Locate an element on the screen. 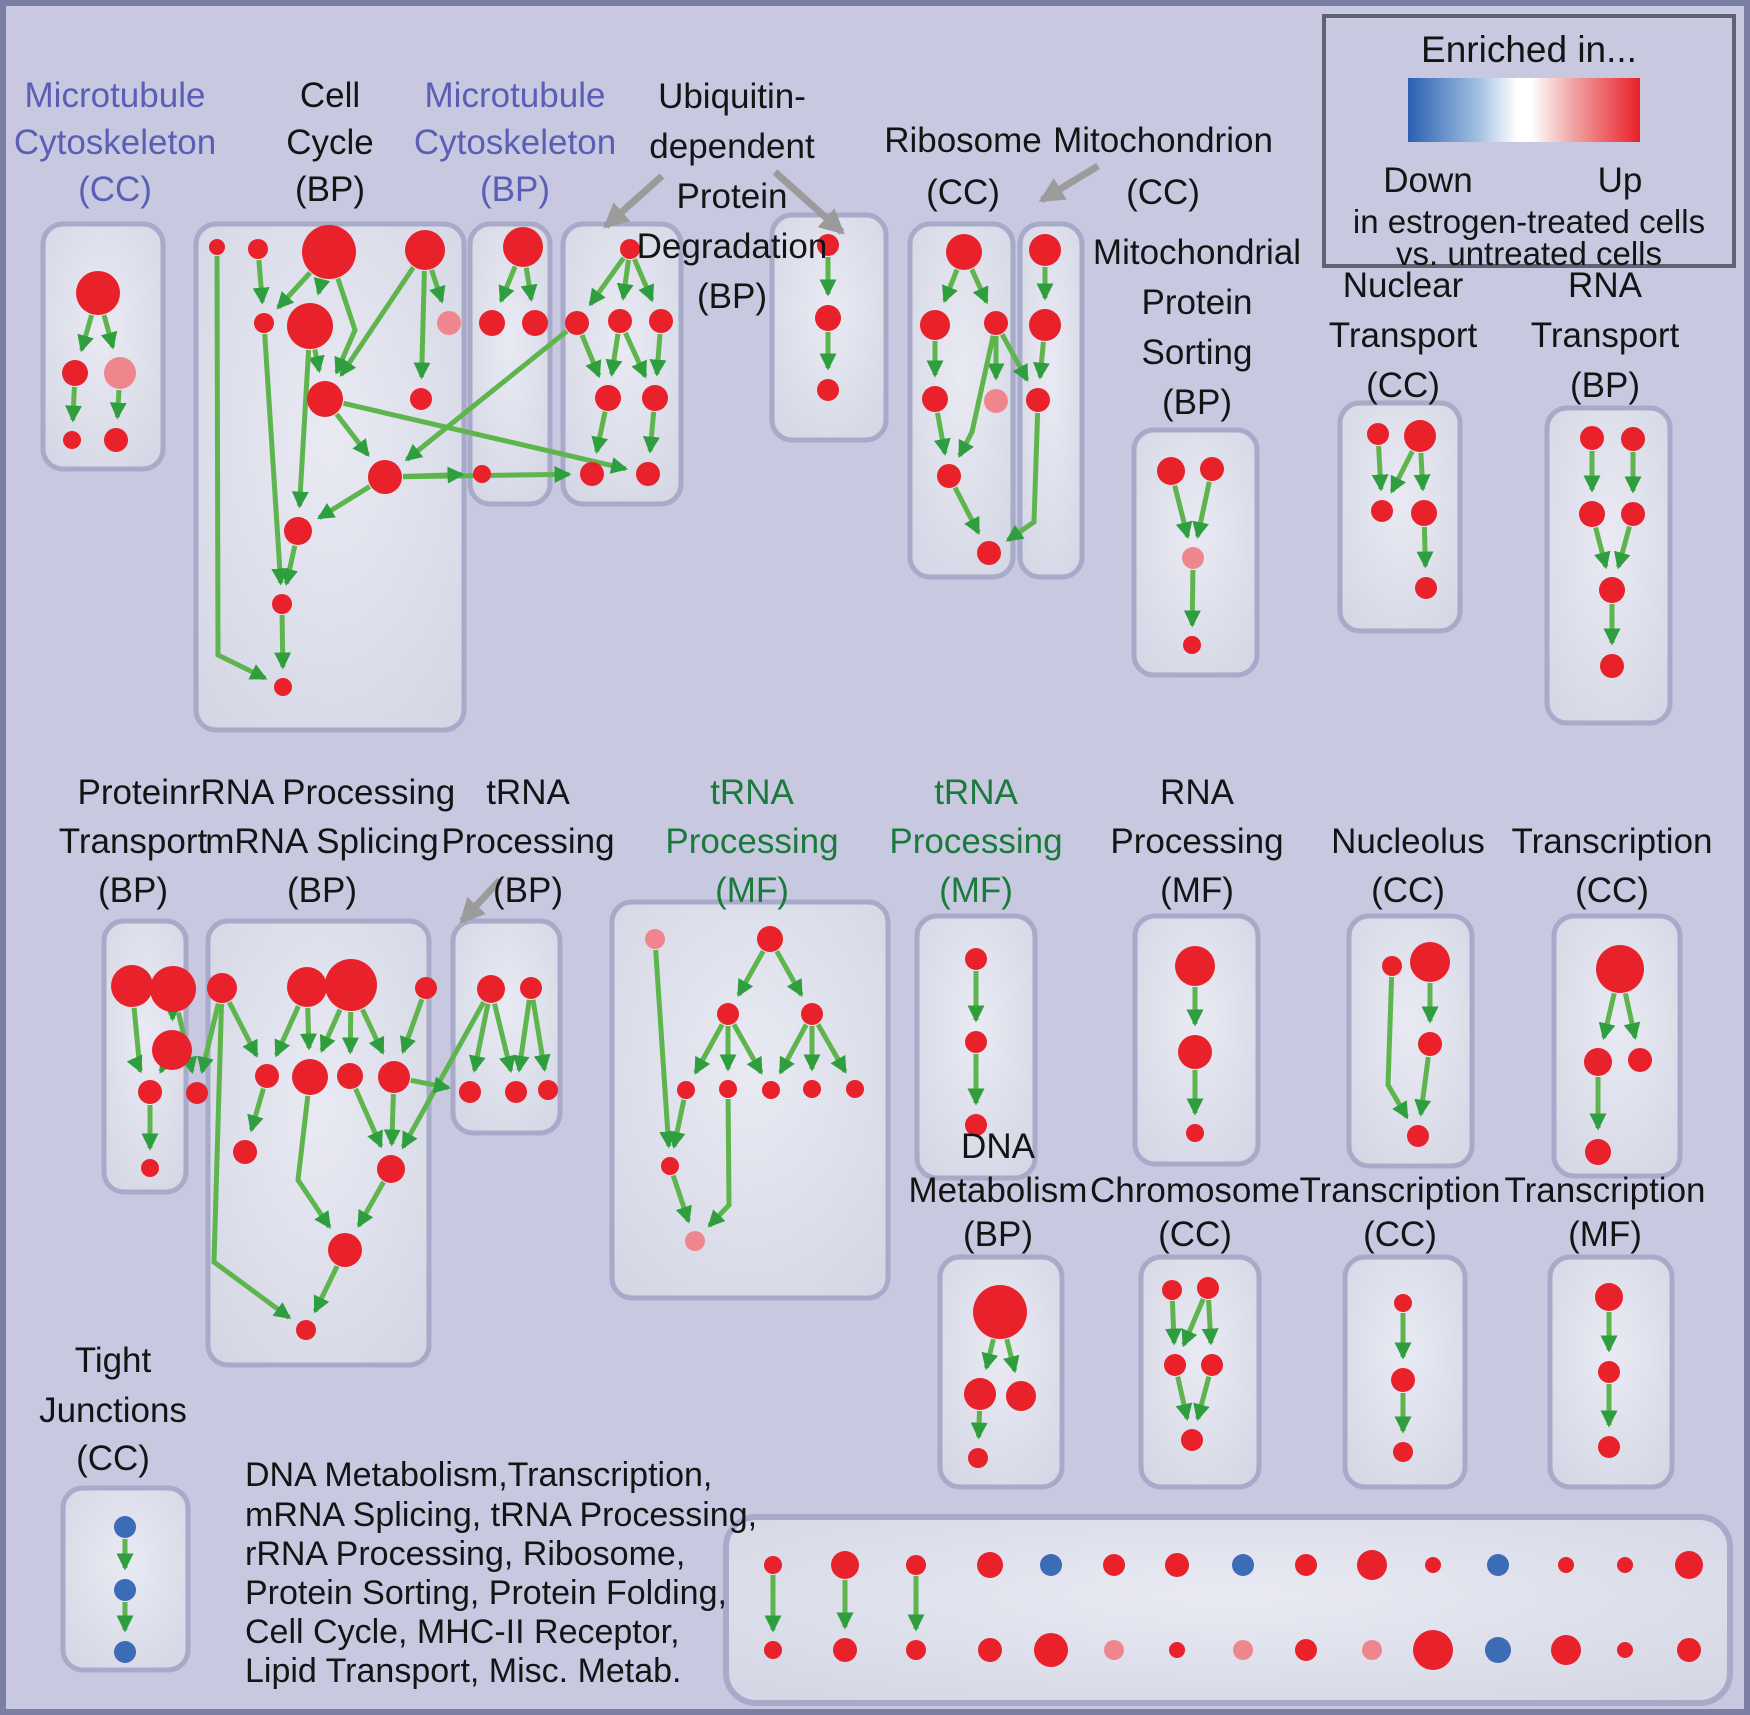  edge-mtcc-c-e is located at coordinates (118, 404).